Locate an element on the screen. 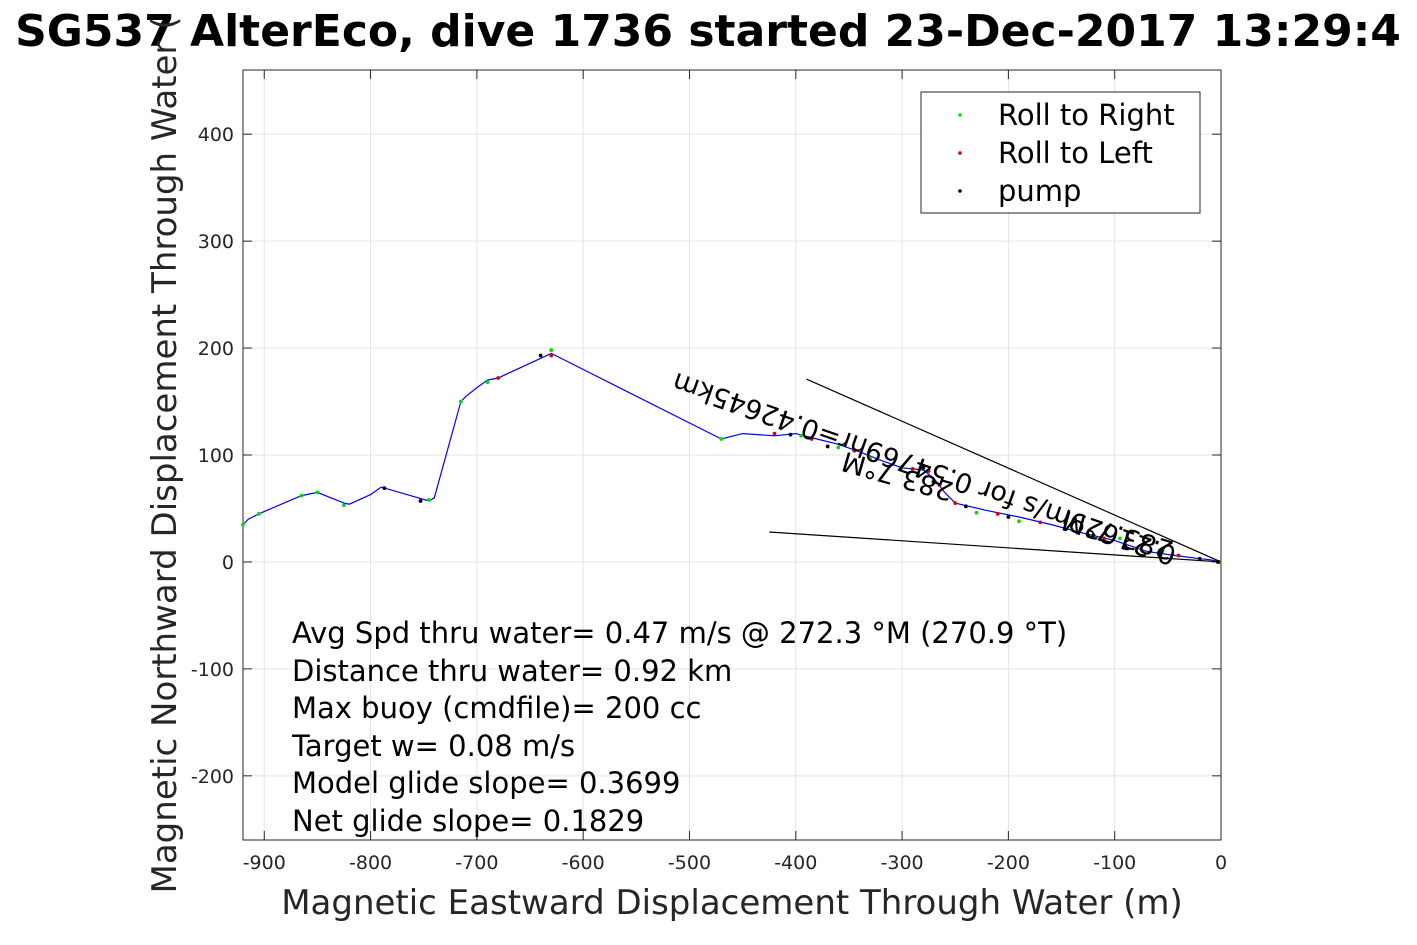 The image size is (1417, 945). note-max-buoy: Max buoy (cmdfile)= 200 cc is located at coordinates (496, 708).